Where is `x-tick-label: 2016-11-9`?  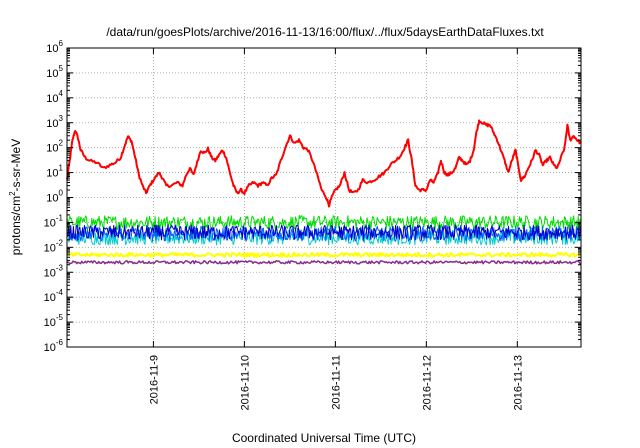 x-tick-label: 2016-11-9 is located at coordinates (154, 379).